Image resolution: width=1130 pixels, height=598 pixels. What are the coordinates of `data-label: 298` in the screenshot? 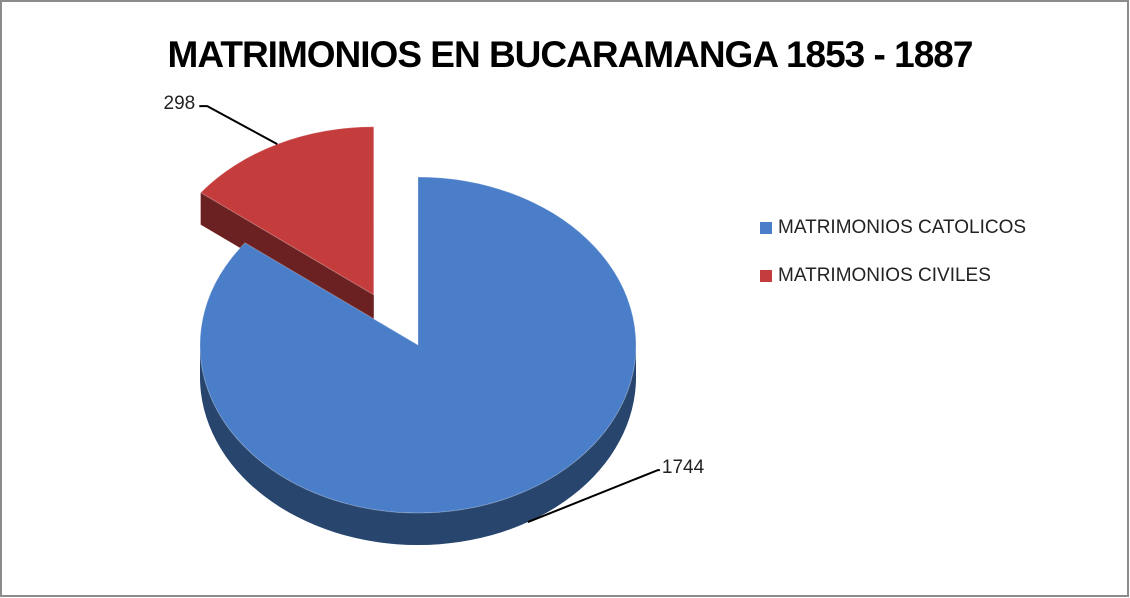 It's located at (180, 103).